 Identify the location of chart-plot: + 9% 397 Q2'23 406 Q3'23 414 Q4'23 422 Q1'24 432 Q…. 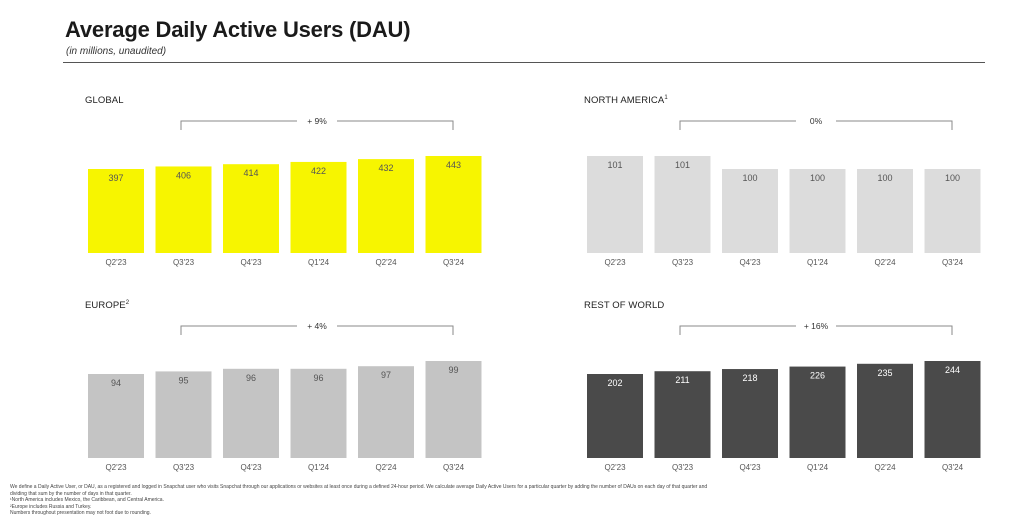
(285, 191).